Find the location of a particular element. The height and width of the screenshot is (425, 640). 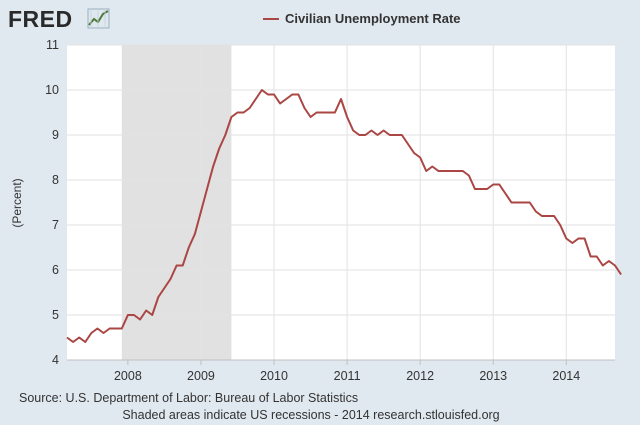

x-tick-label: 2011 is located at coordinates (347, 376).